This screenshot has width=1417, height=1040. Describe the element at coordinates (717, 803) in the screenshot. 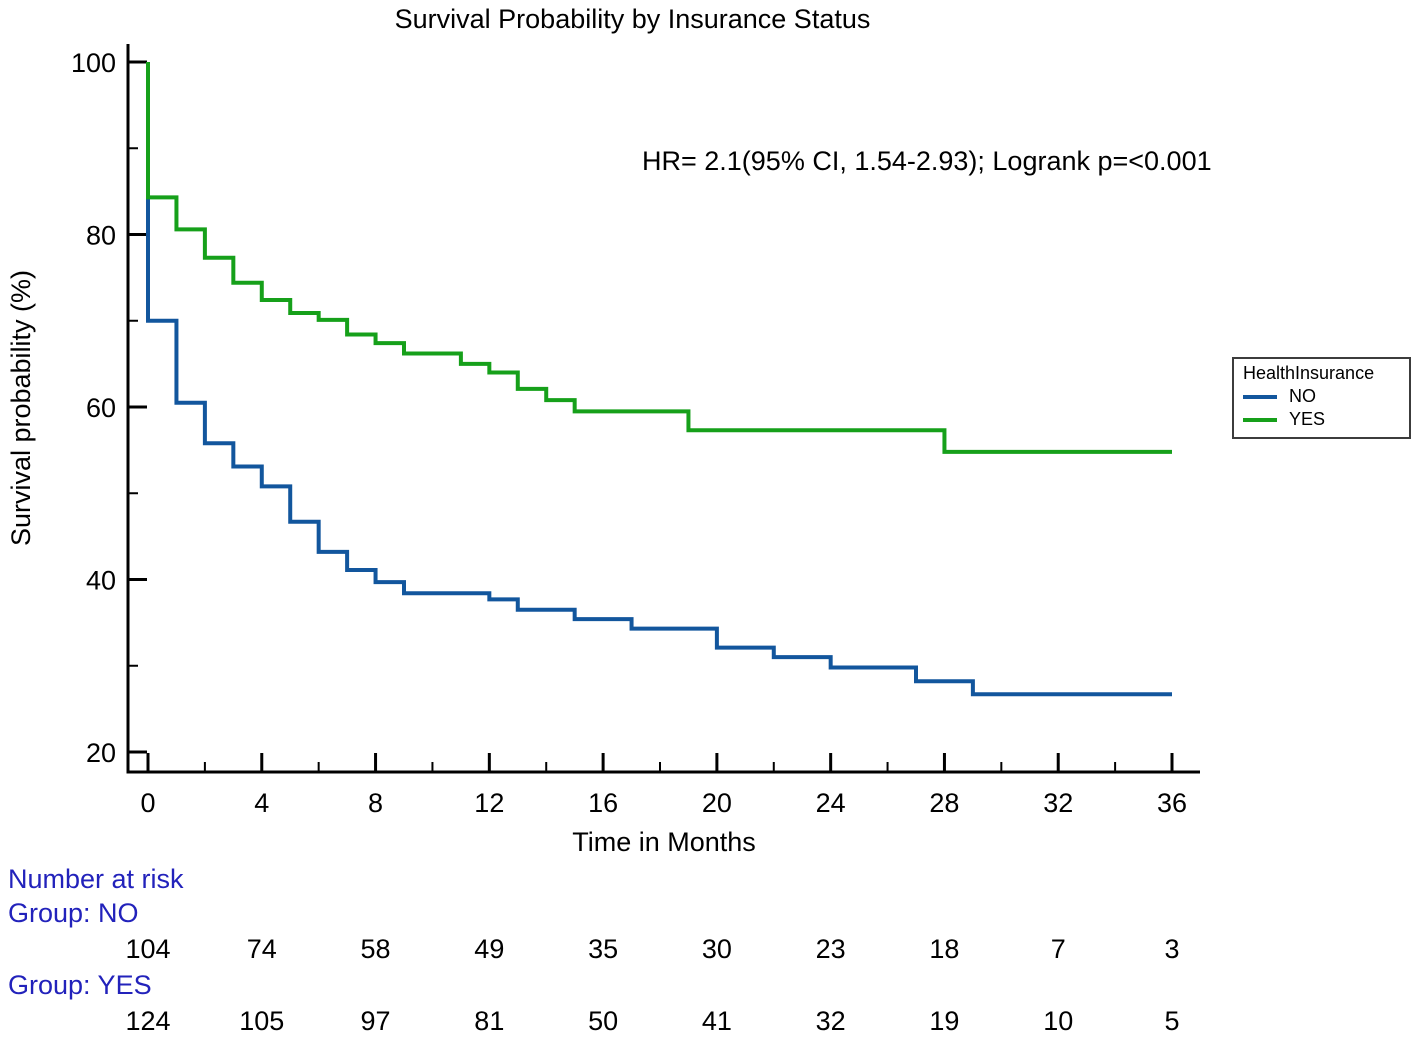

I see `x-tick-label: 20` at that location.